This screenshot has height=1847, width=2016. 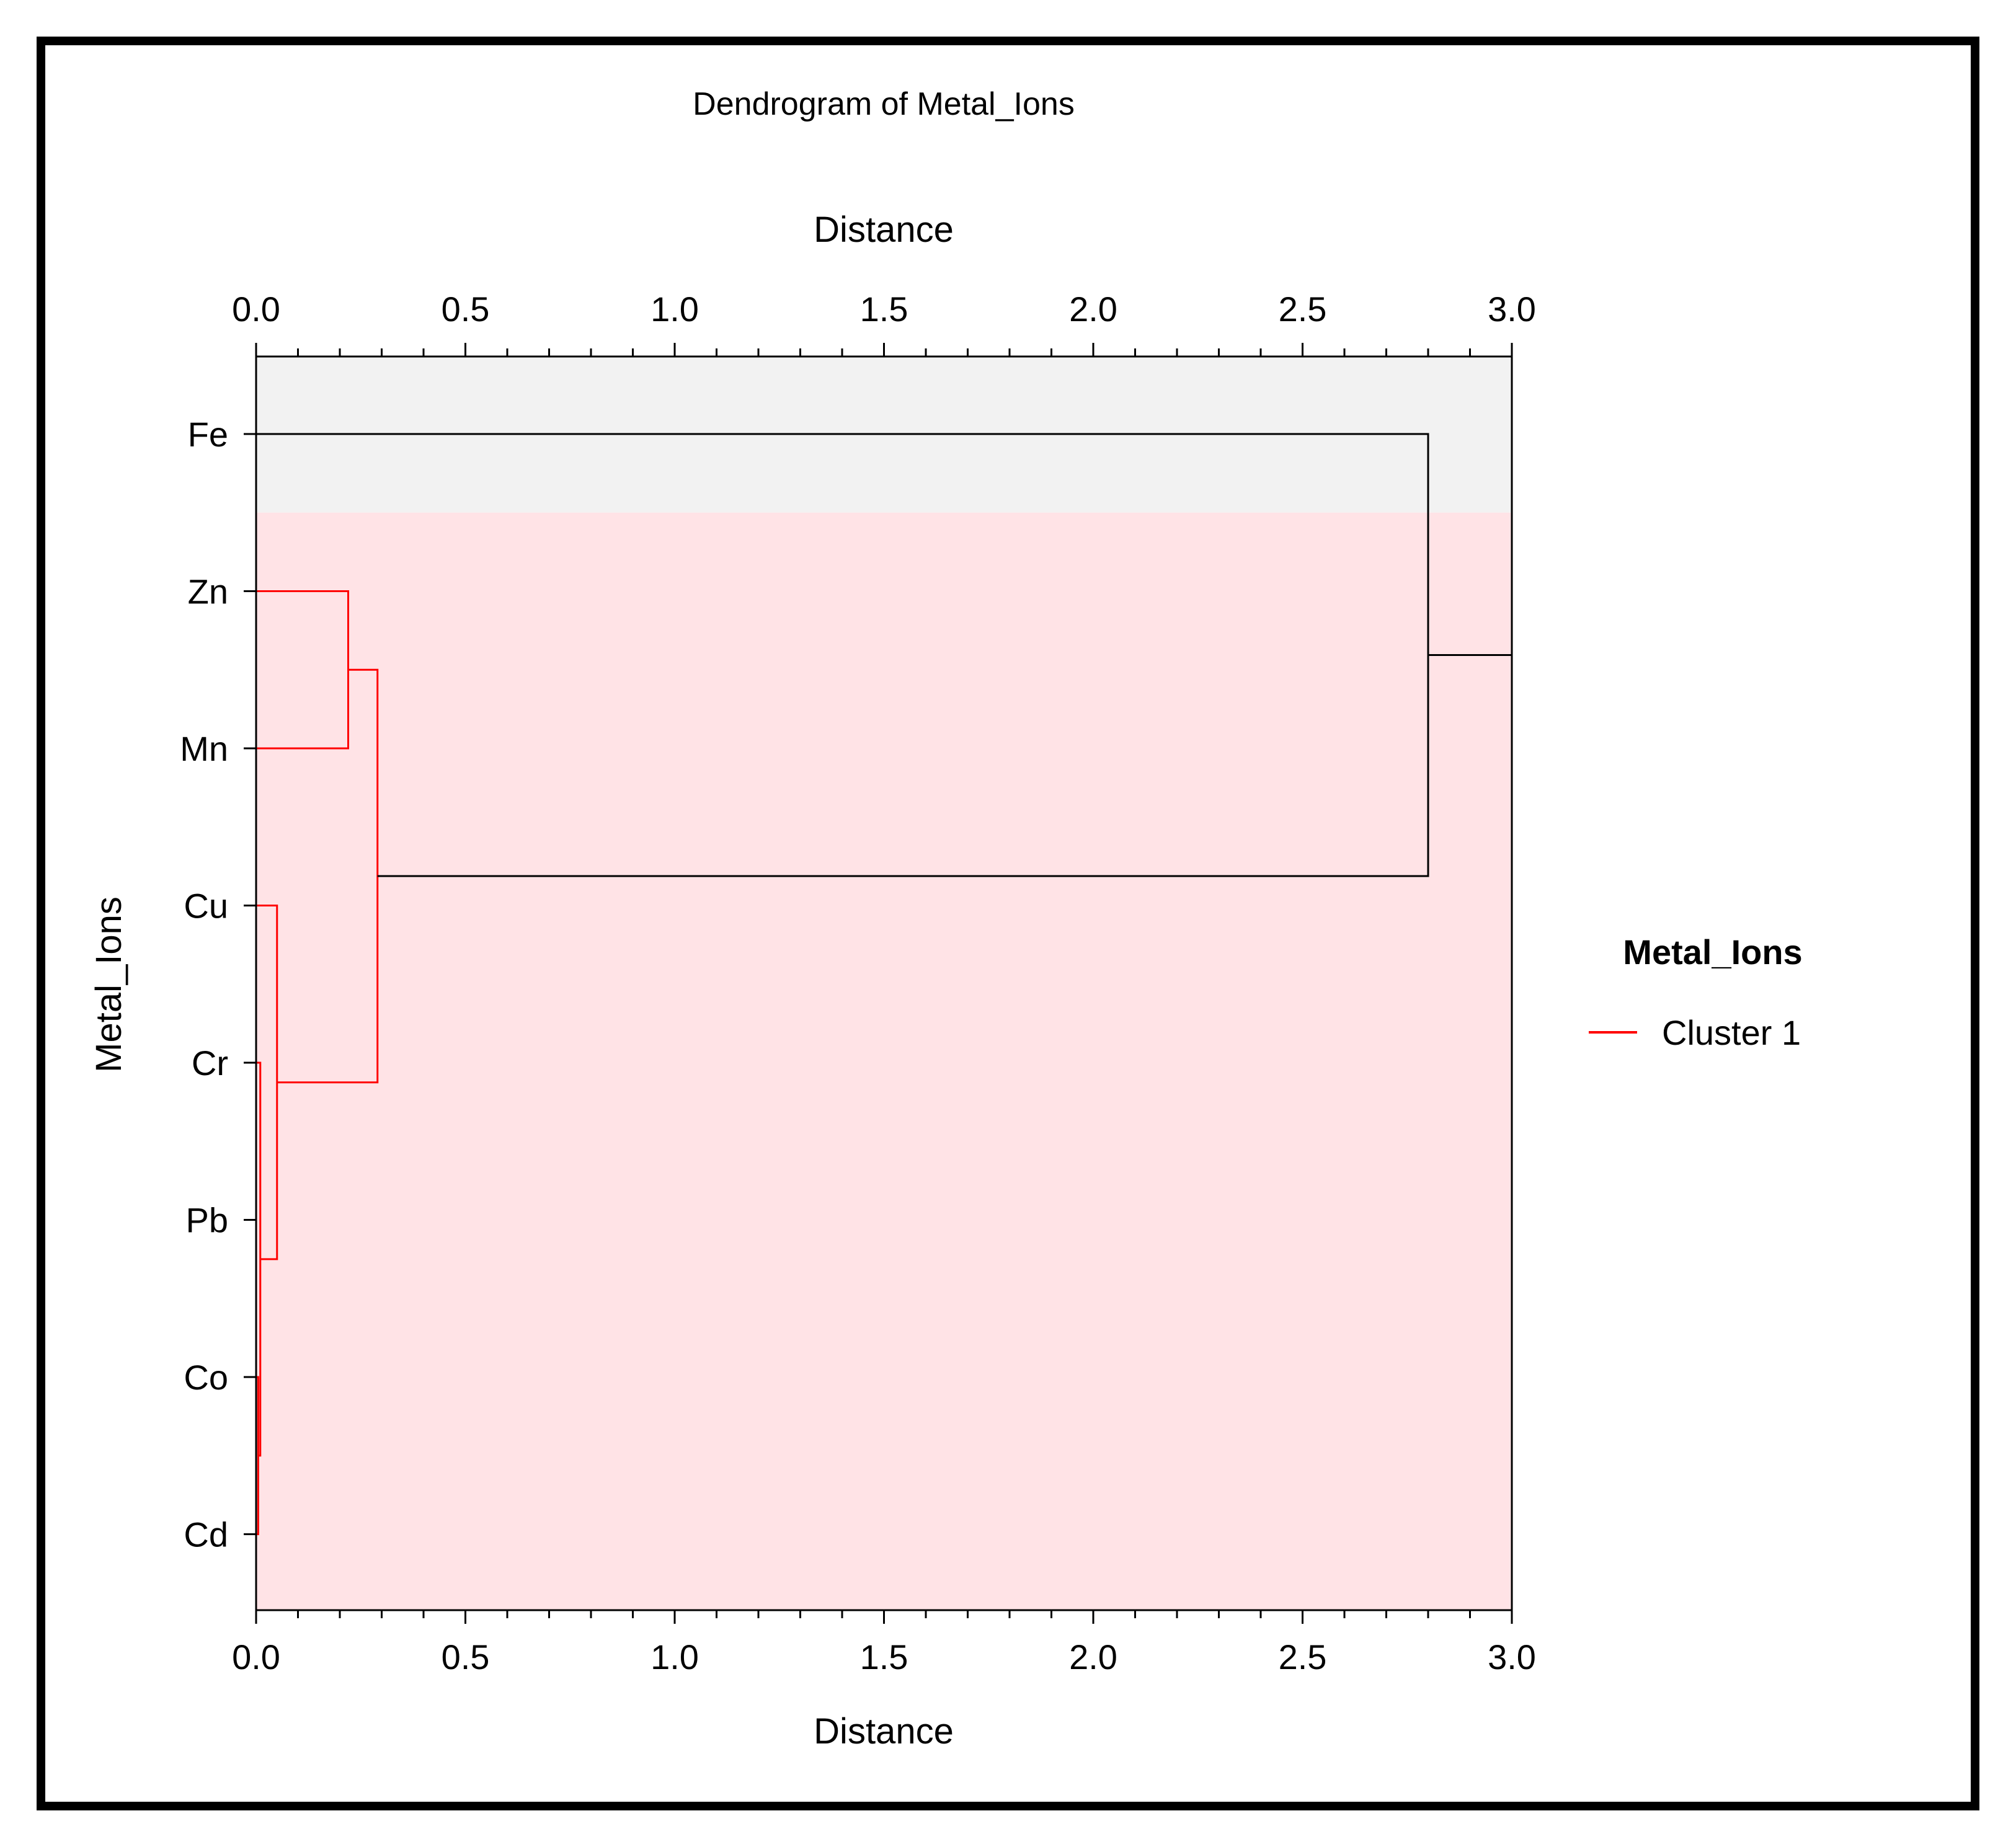 I want to click on bottom-axis-label: Distance, so click(x=884, y=1731).